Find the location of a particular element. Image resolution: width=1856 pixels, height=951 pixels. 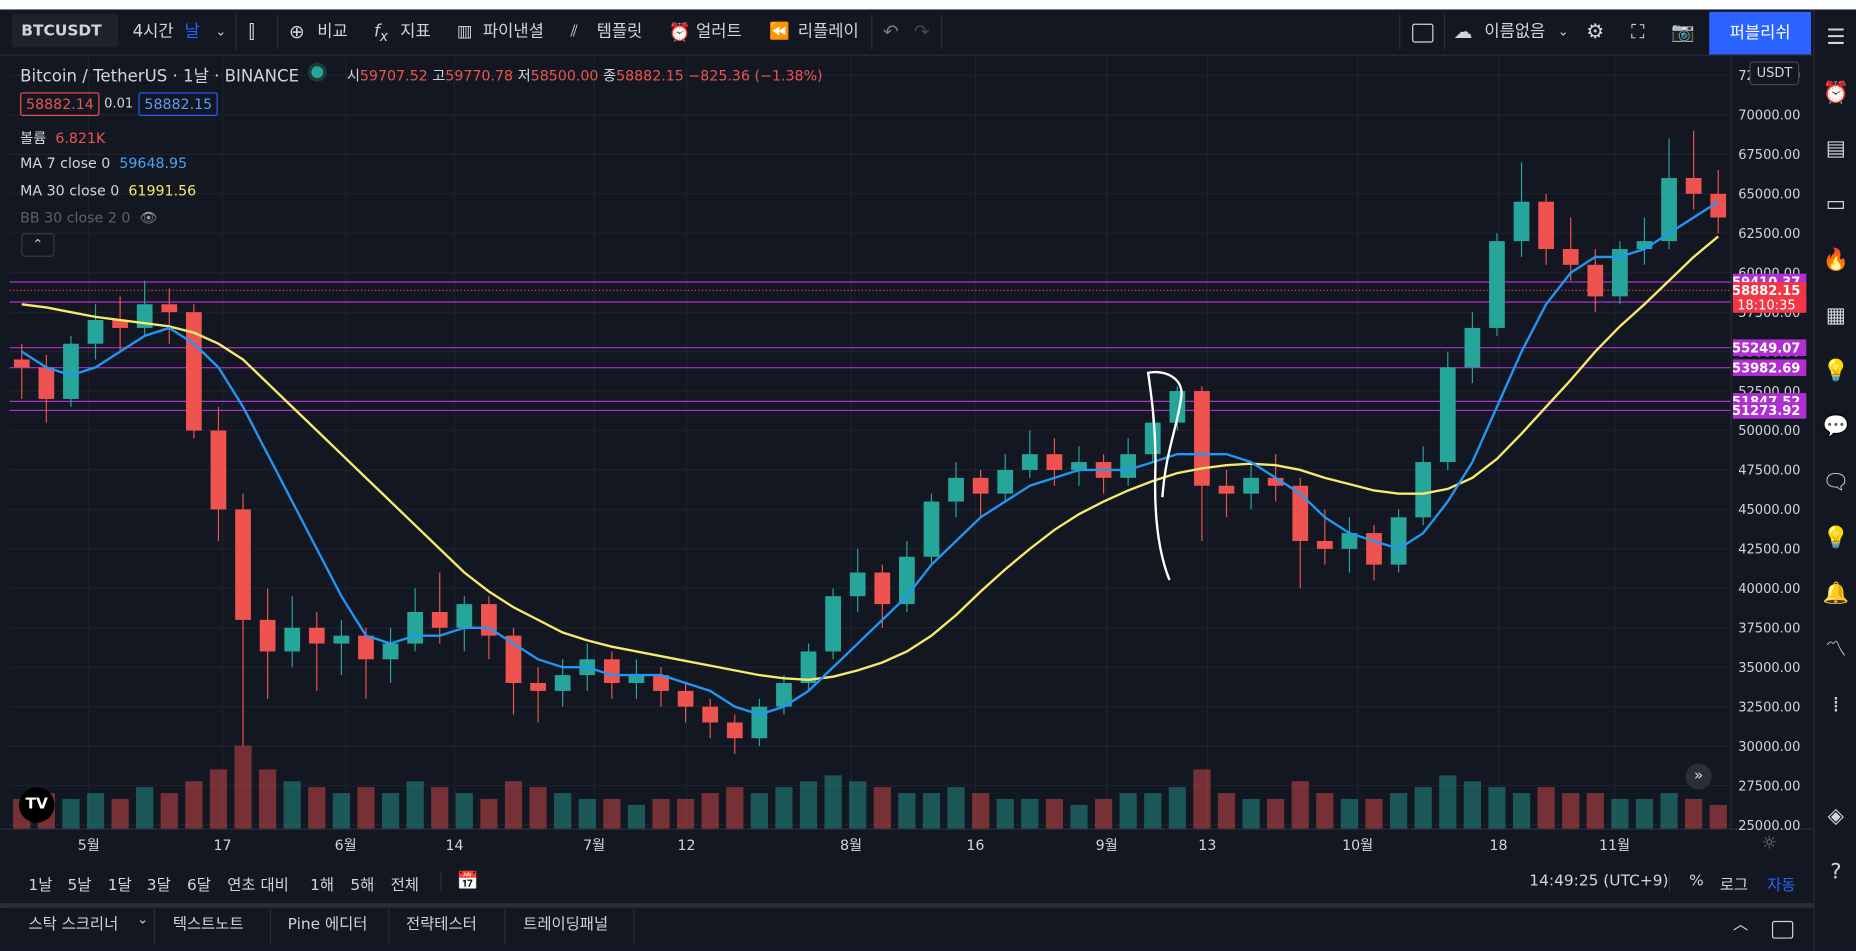

toolbar-item: 얼러트 is located at coordinates (718, 32).